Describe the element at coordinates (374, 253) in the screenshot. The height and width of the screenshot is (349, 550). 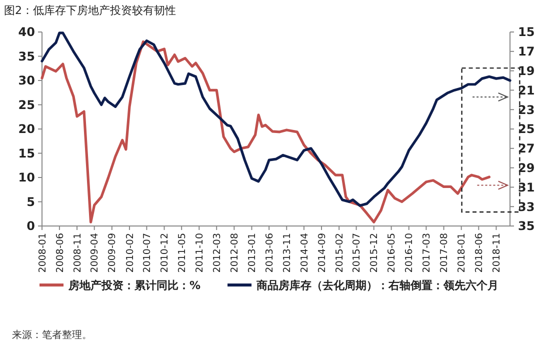
I see `x-tick-label: 2015-12` at that location.